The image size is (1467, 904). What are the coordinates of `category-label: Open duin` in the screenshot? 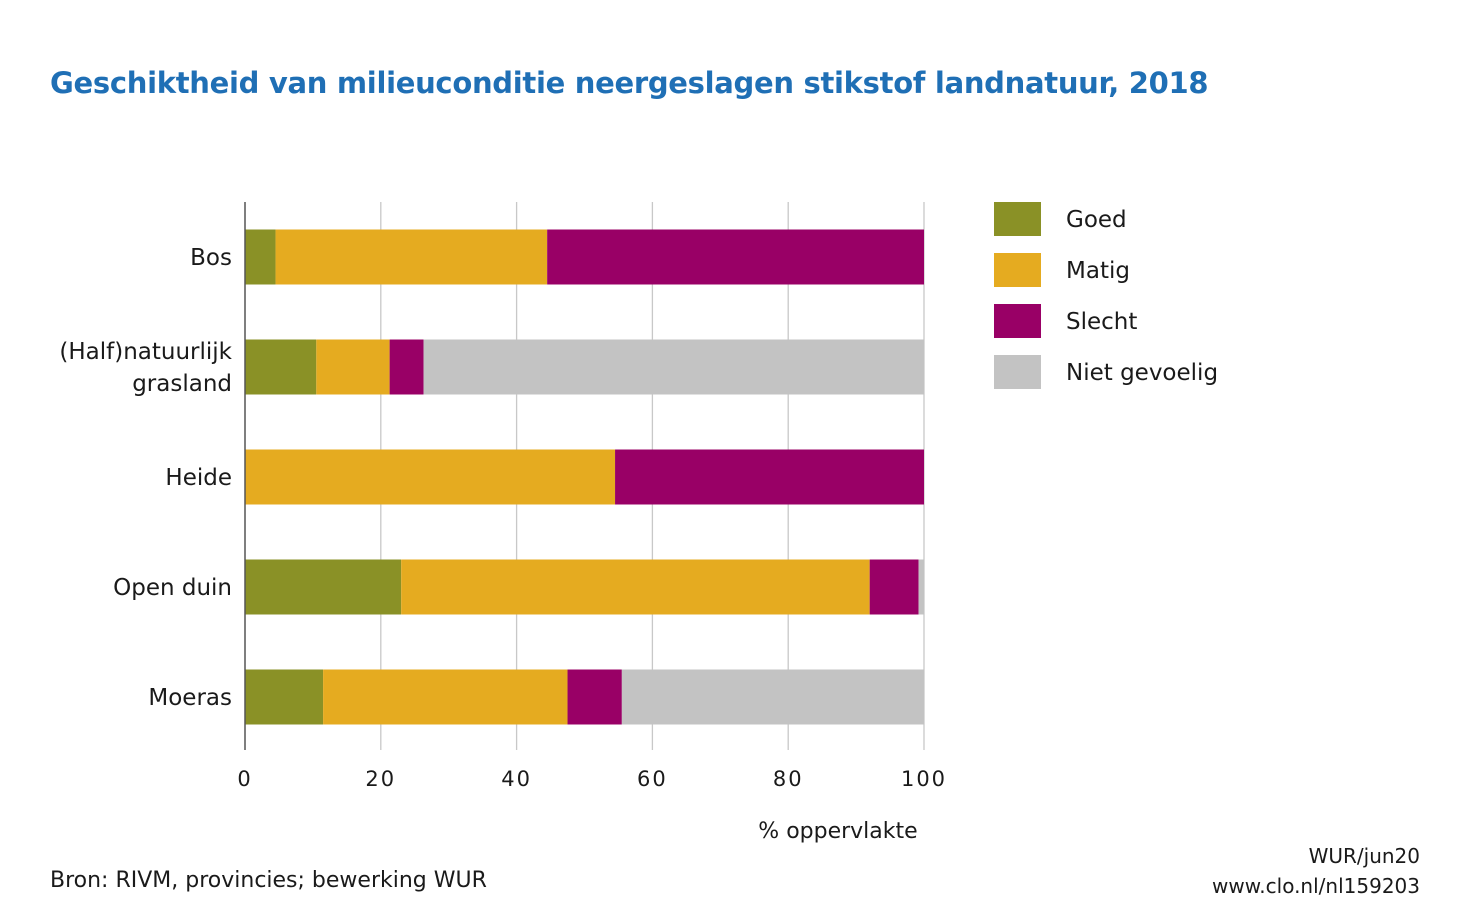 It's located at (172, 588).